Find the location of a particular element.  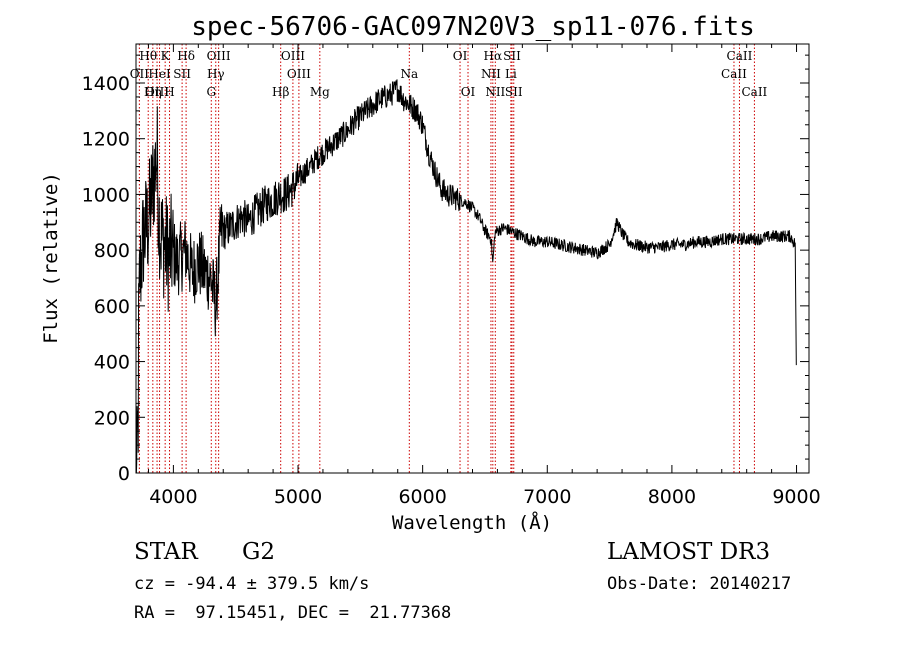

x-tick-label: 4000 is located at coordinates (173, 497).